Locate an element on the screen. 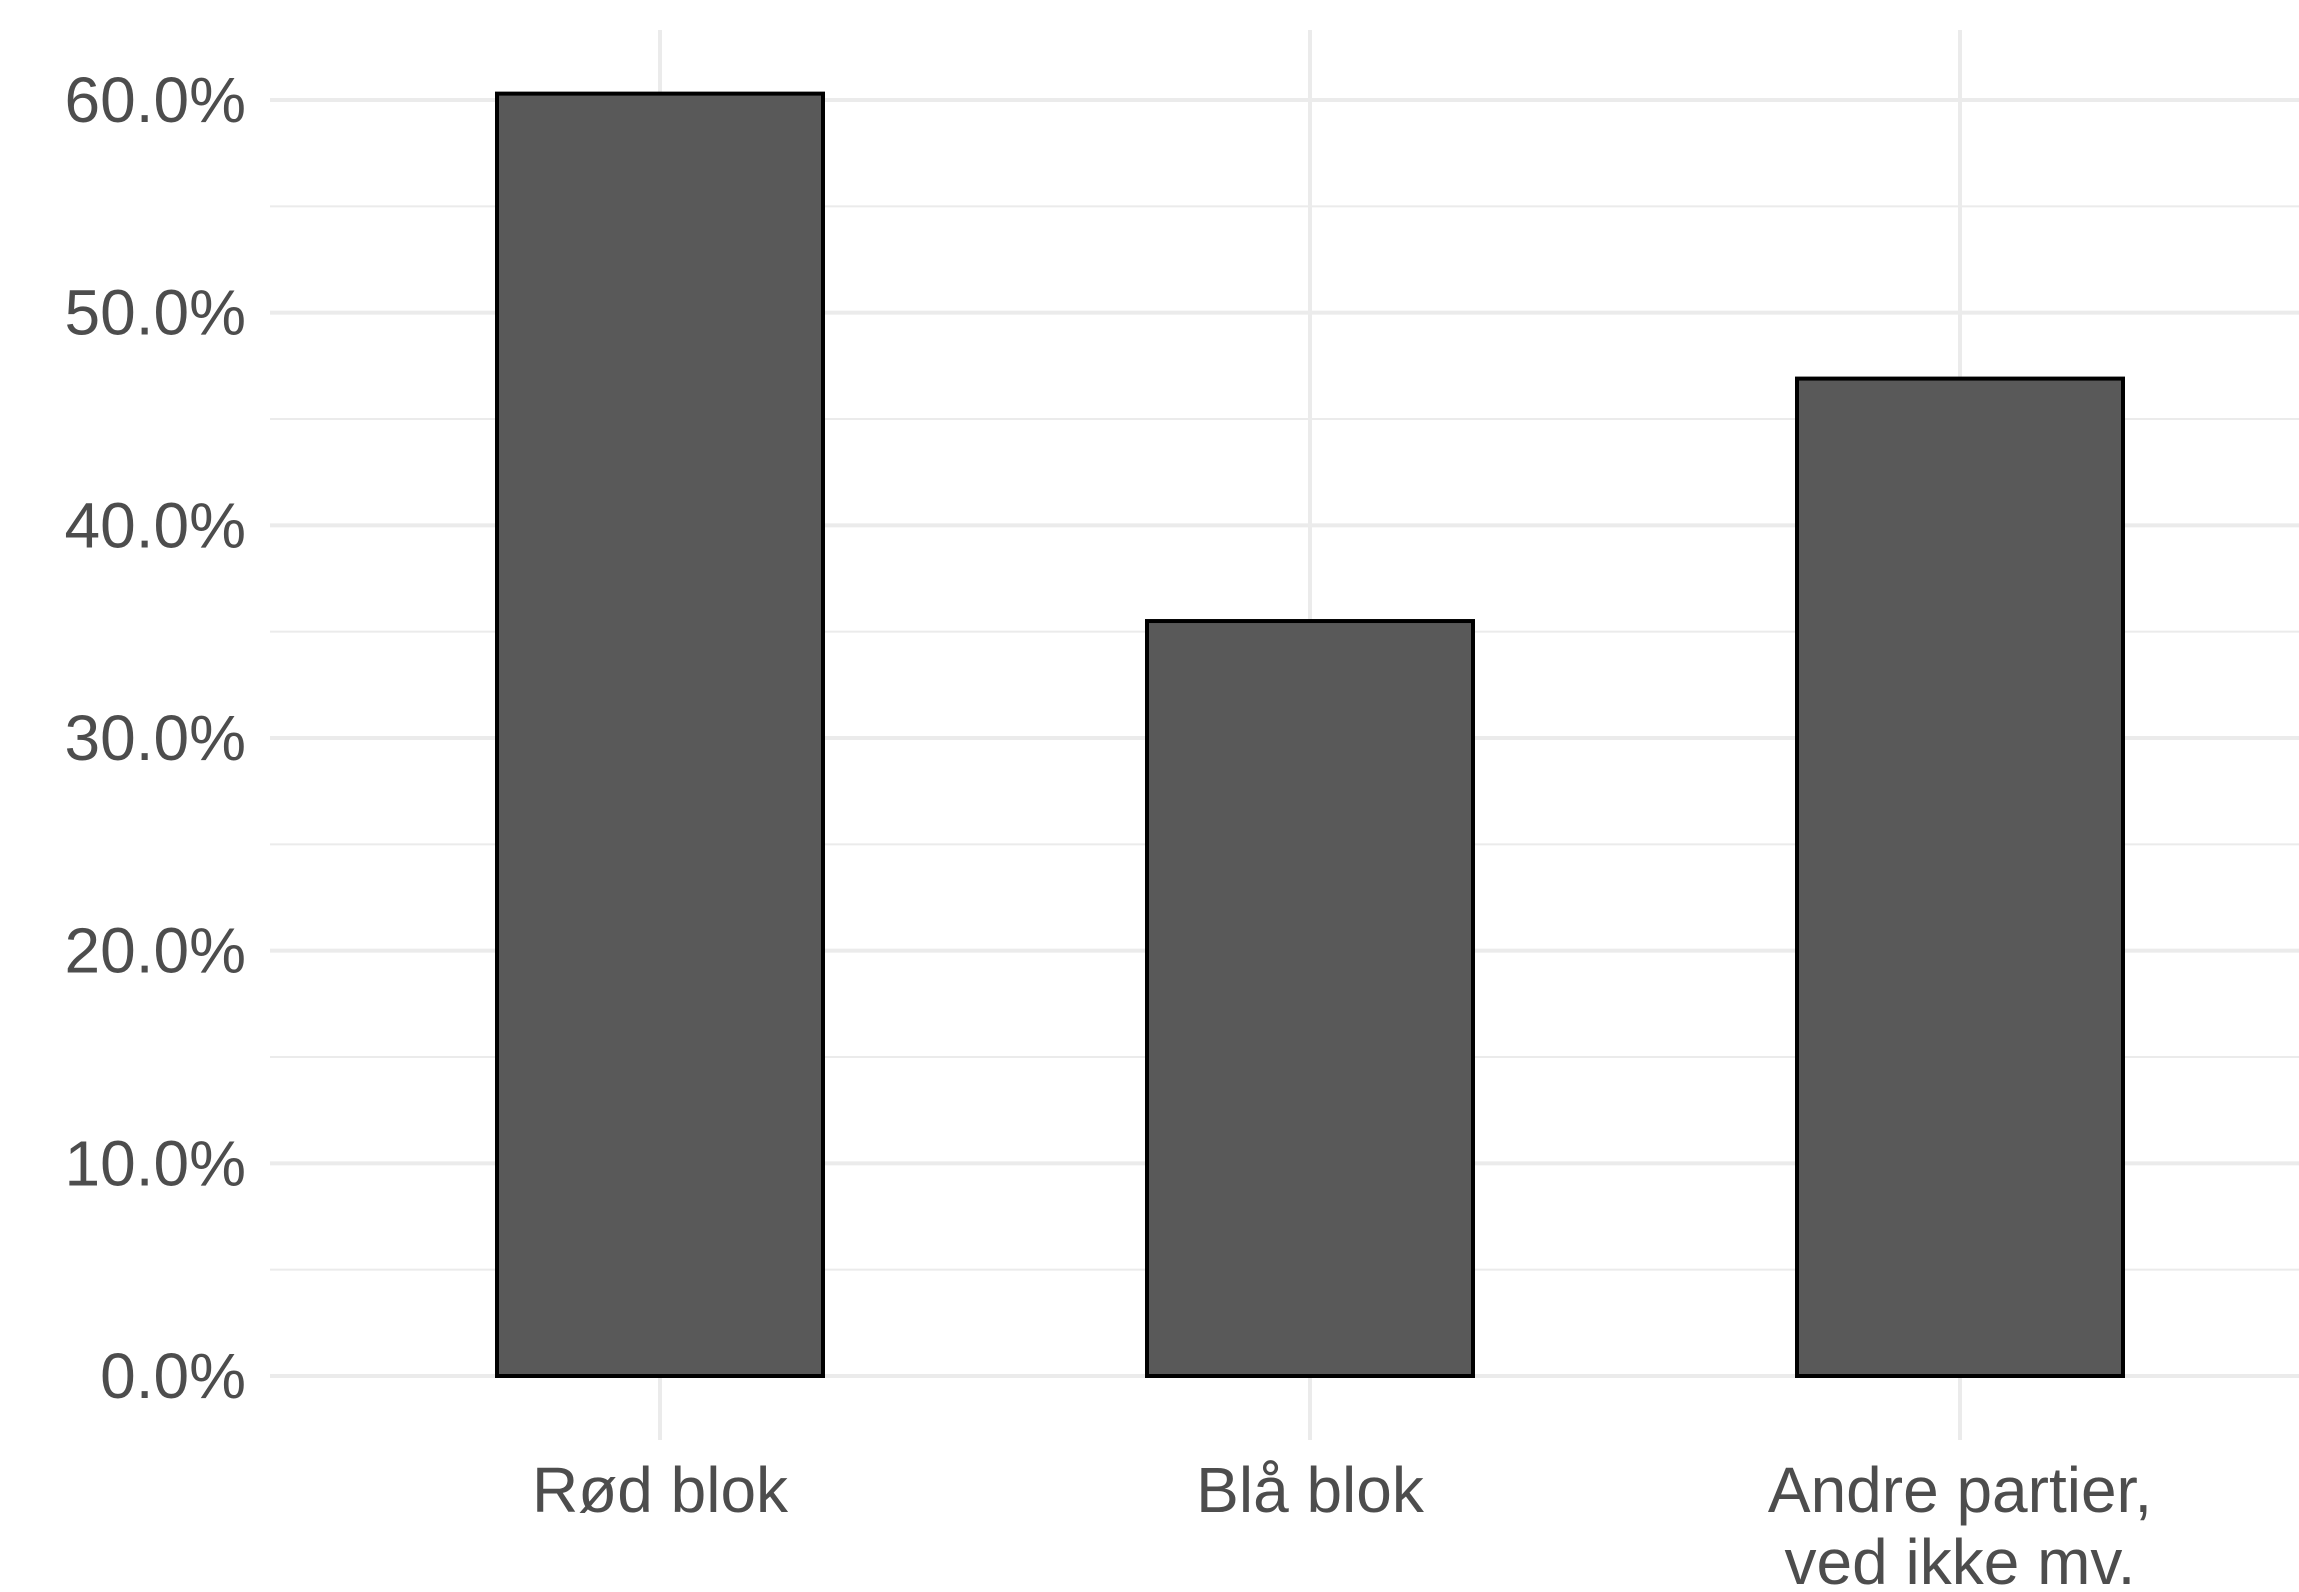  y-tick-label: 20.0% is located at coordinates (155, 951).